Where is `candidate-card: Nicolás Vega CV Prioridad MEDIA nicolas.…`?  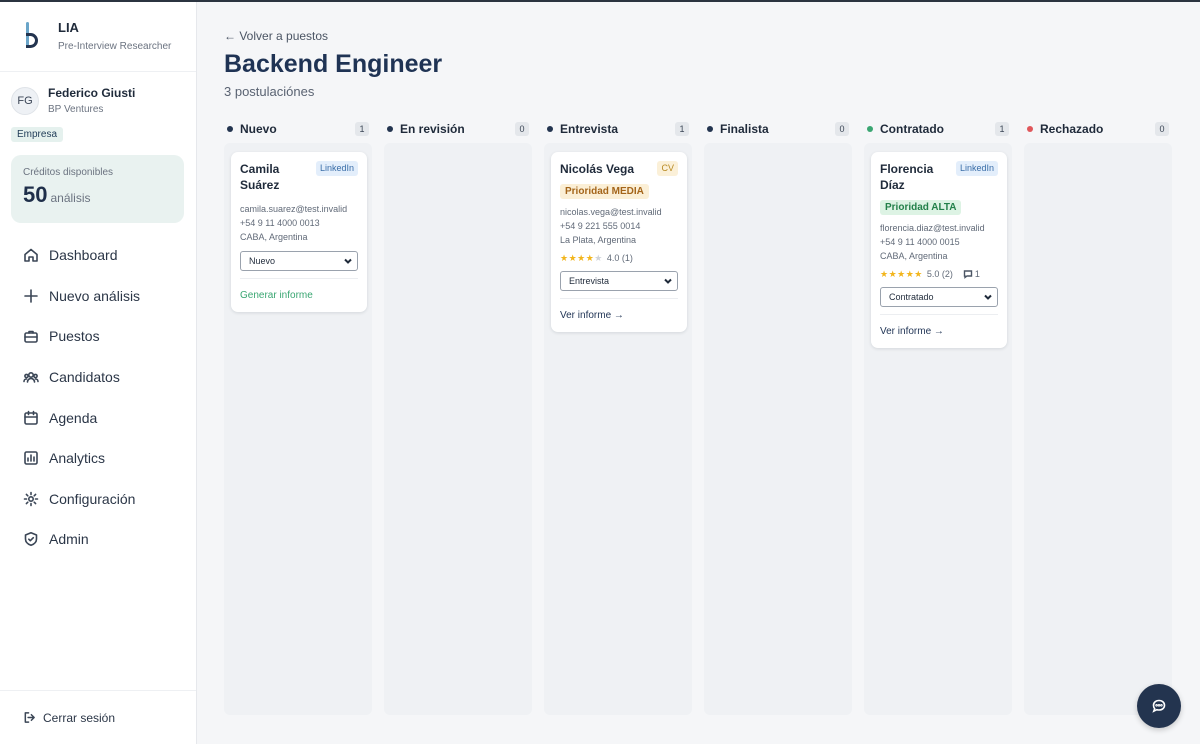
candidate-card: Nicolás Vega CV Prioridad MEDIA nicolas.… is located at coordinates (619, 242).